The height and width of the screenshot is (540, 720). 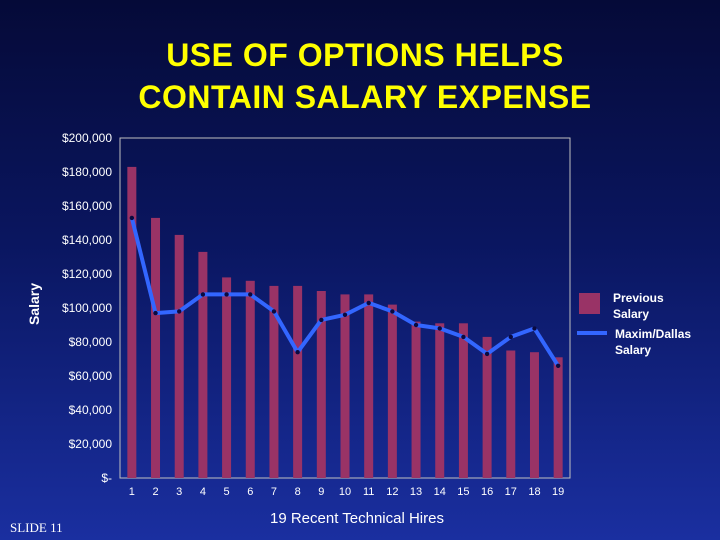 What do you see at coordinates (250, 492) in the screenshot?
I see `x-tick-label: 6` at bounding box center [250, 492].